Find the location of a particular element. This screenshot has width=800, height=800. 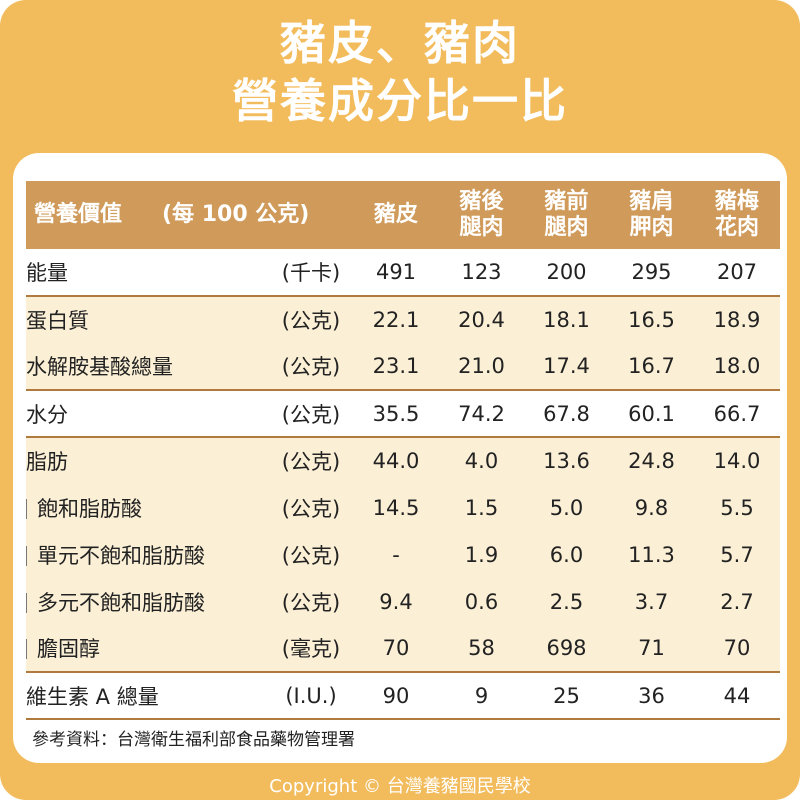

value-cell: 14.5 is located at coordinates (396, 507).